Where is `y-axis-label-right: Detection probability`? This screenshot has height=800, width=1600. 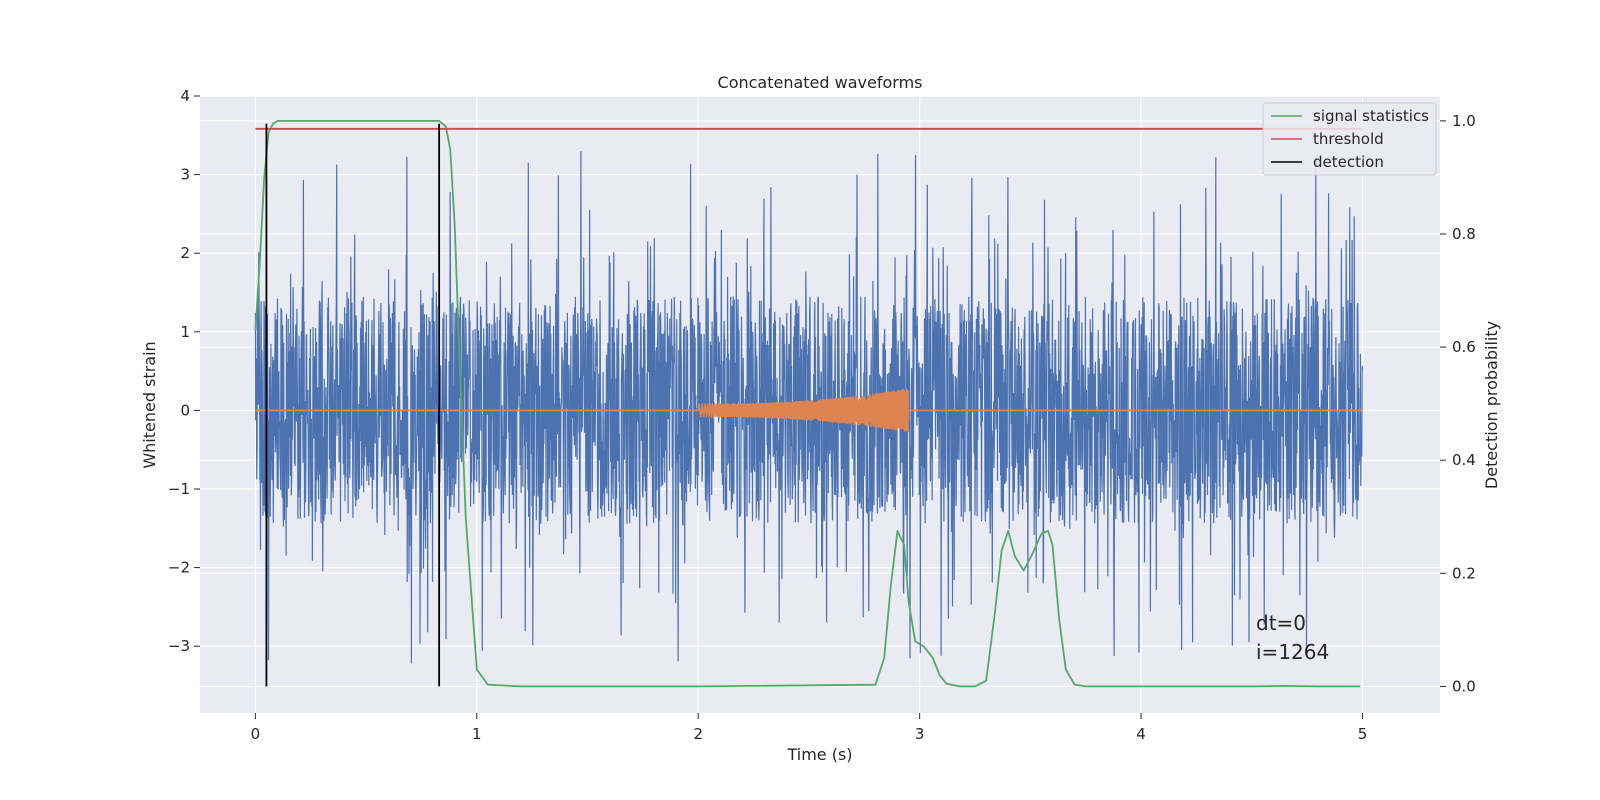
y-axis-label-right: Detection probability is located at coordinates (1491, 405).